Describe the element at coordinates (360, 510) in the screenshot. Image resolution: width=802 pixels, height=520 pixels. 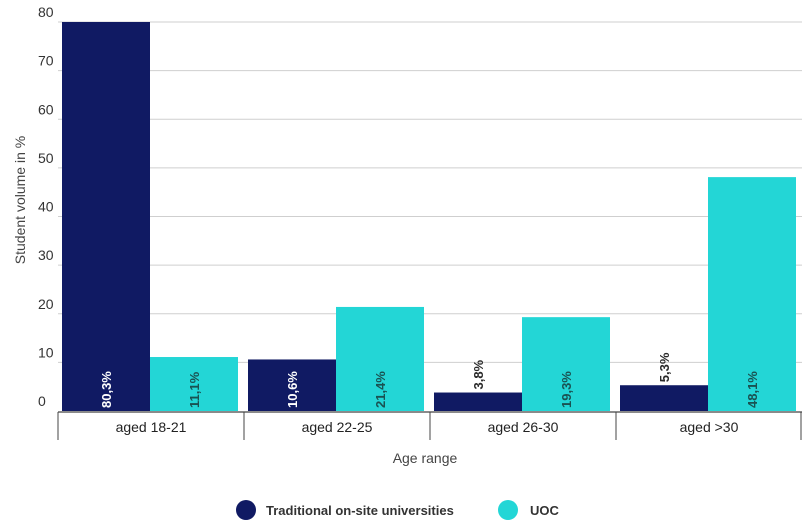
I see `legend-label: Traditional on-site universities` at that location.